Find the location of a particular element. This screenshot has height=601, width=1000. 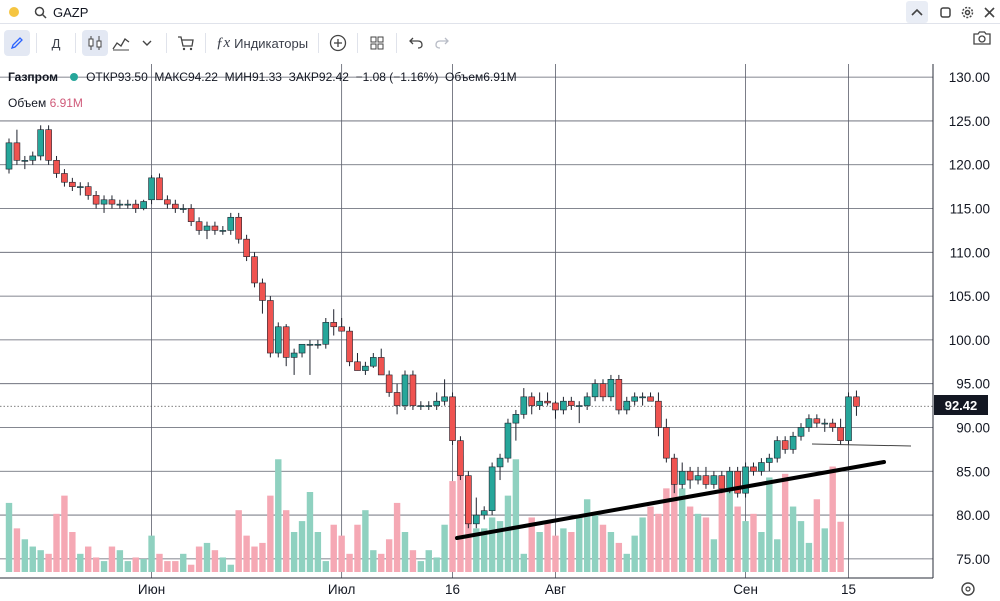

candles-type-button is located at coordinates (95, 43).